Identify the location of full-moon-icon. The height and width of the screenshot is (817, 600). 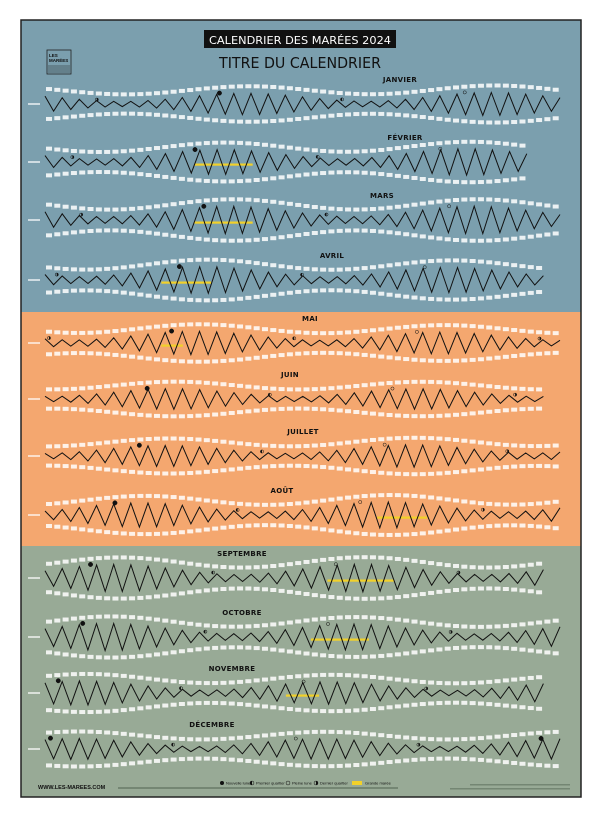
(440, 148).